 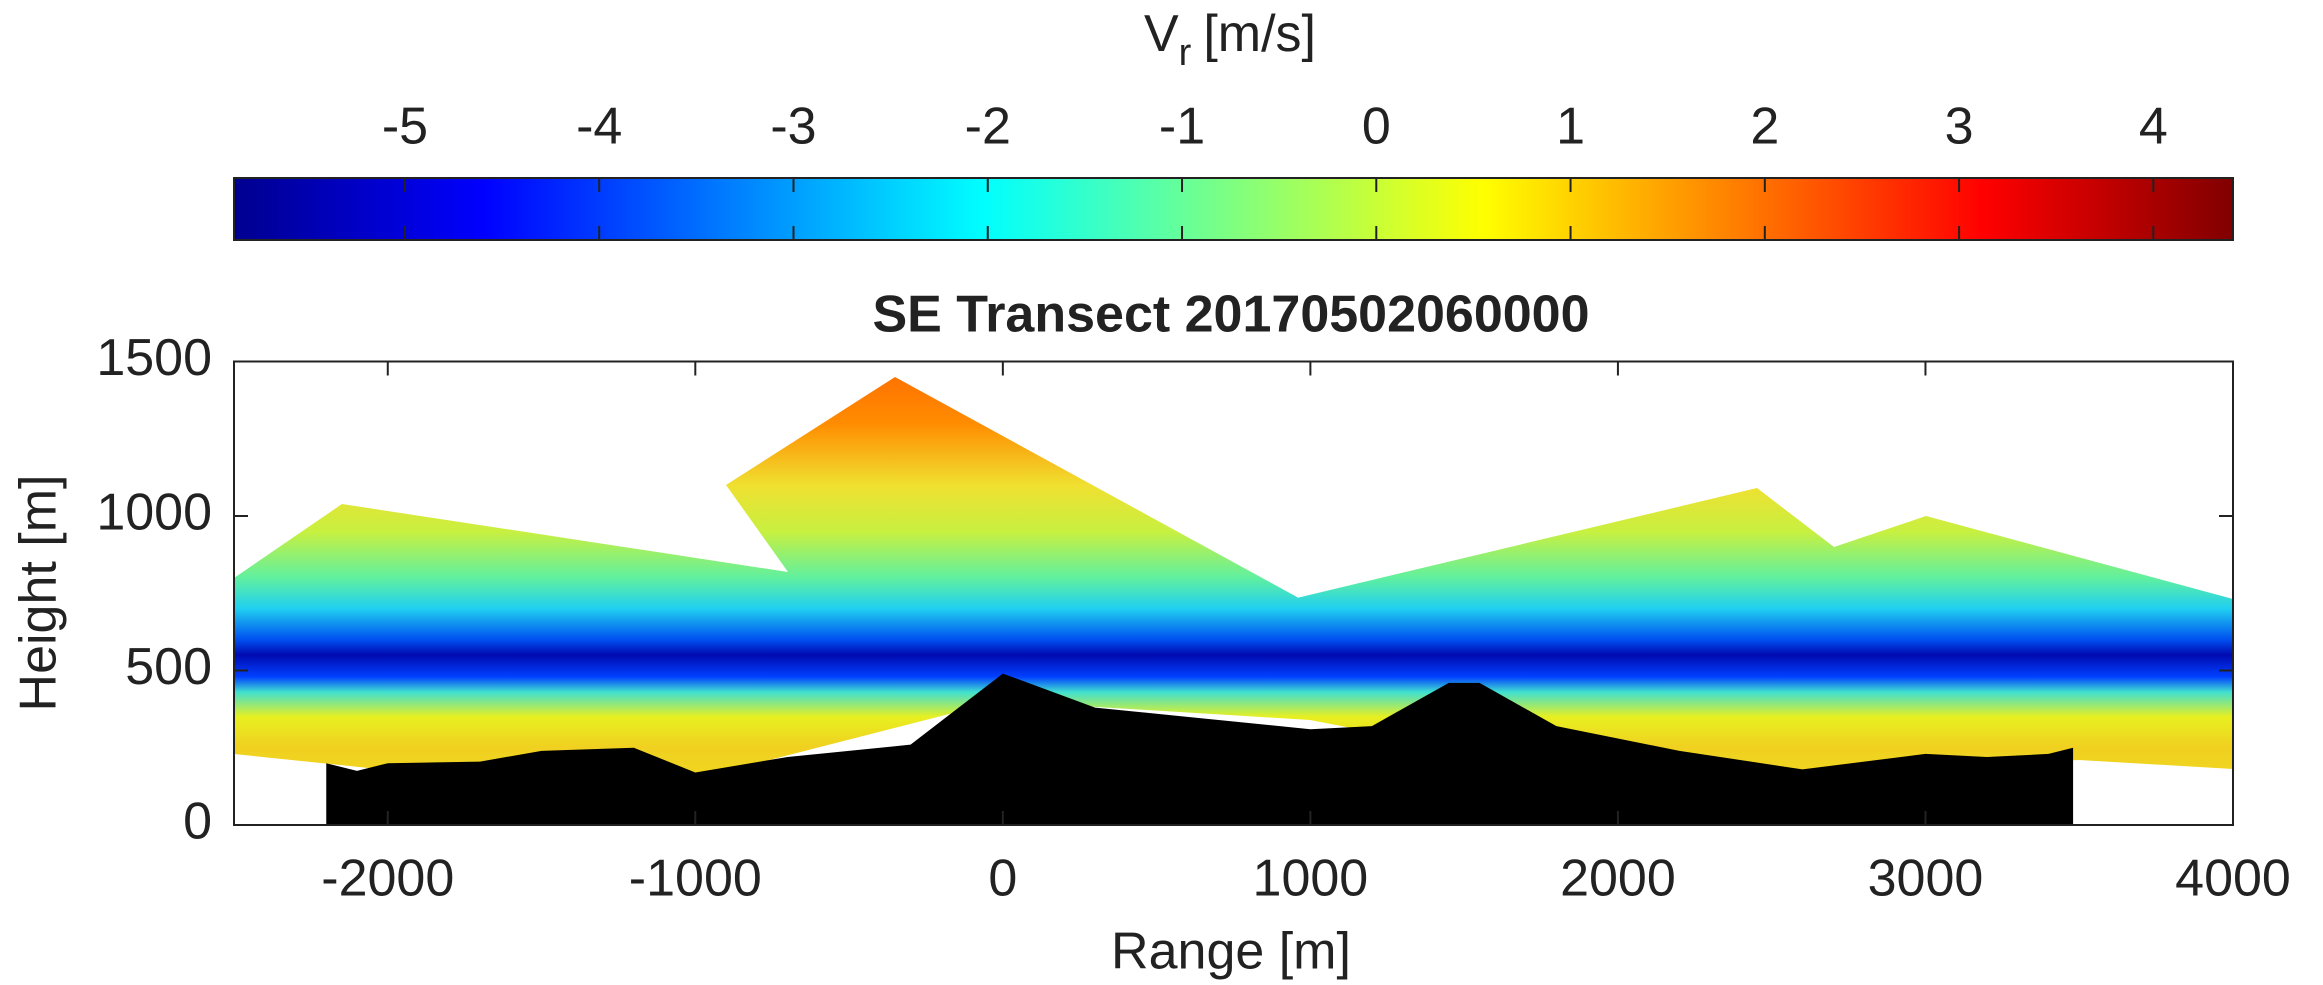 What do you see at coordinates (154, 513) in the screenshot?
I see `y-tick-label: 1000` at bounding box center [154, 513].